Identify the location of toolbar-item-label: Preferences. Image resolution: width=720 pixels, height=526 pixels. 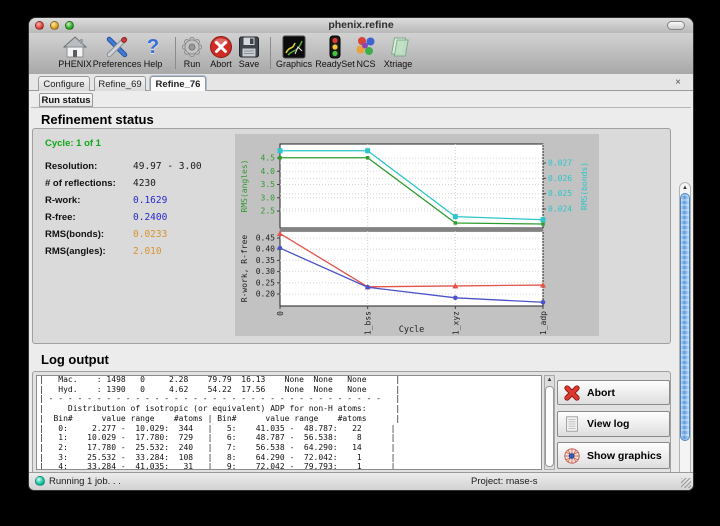
(117, 64).